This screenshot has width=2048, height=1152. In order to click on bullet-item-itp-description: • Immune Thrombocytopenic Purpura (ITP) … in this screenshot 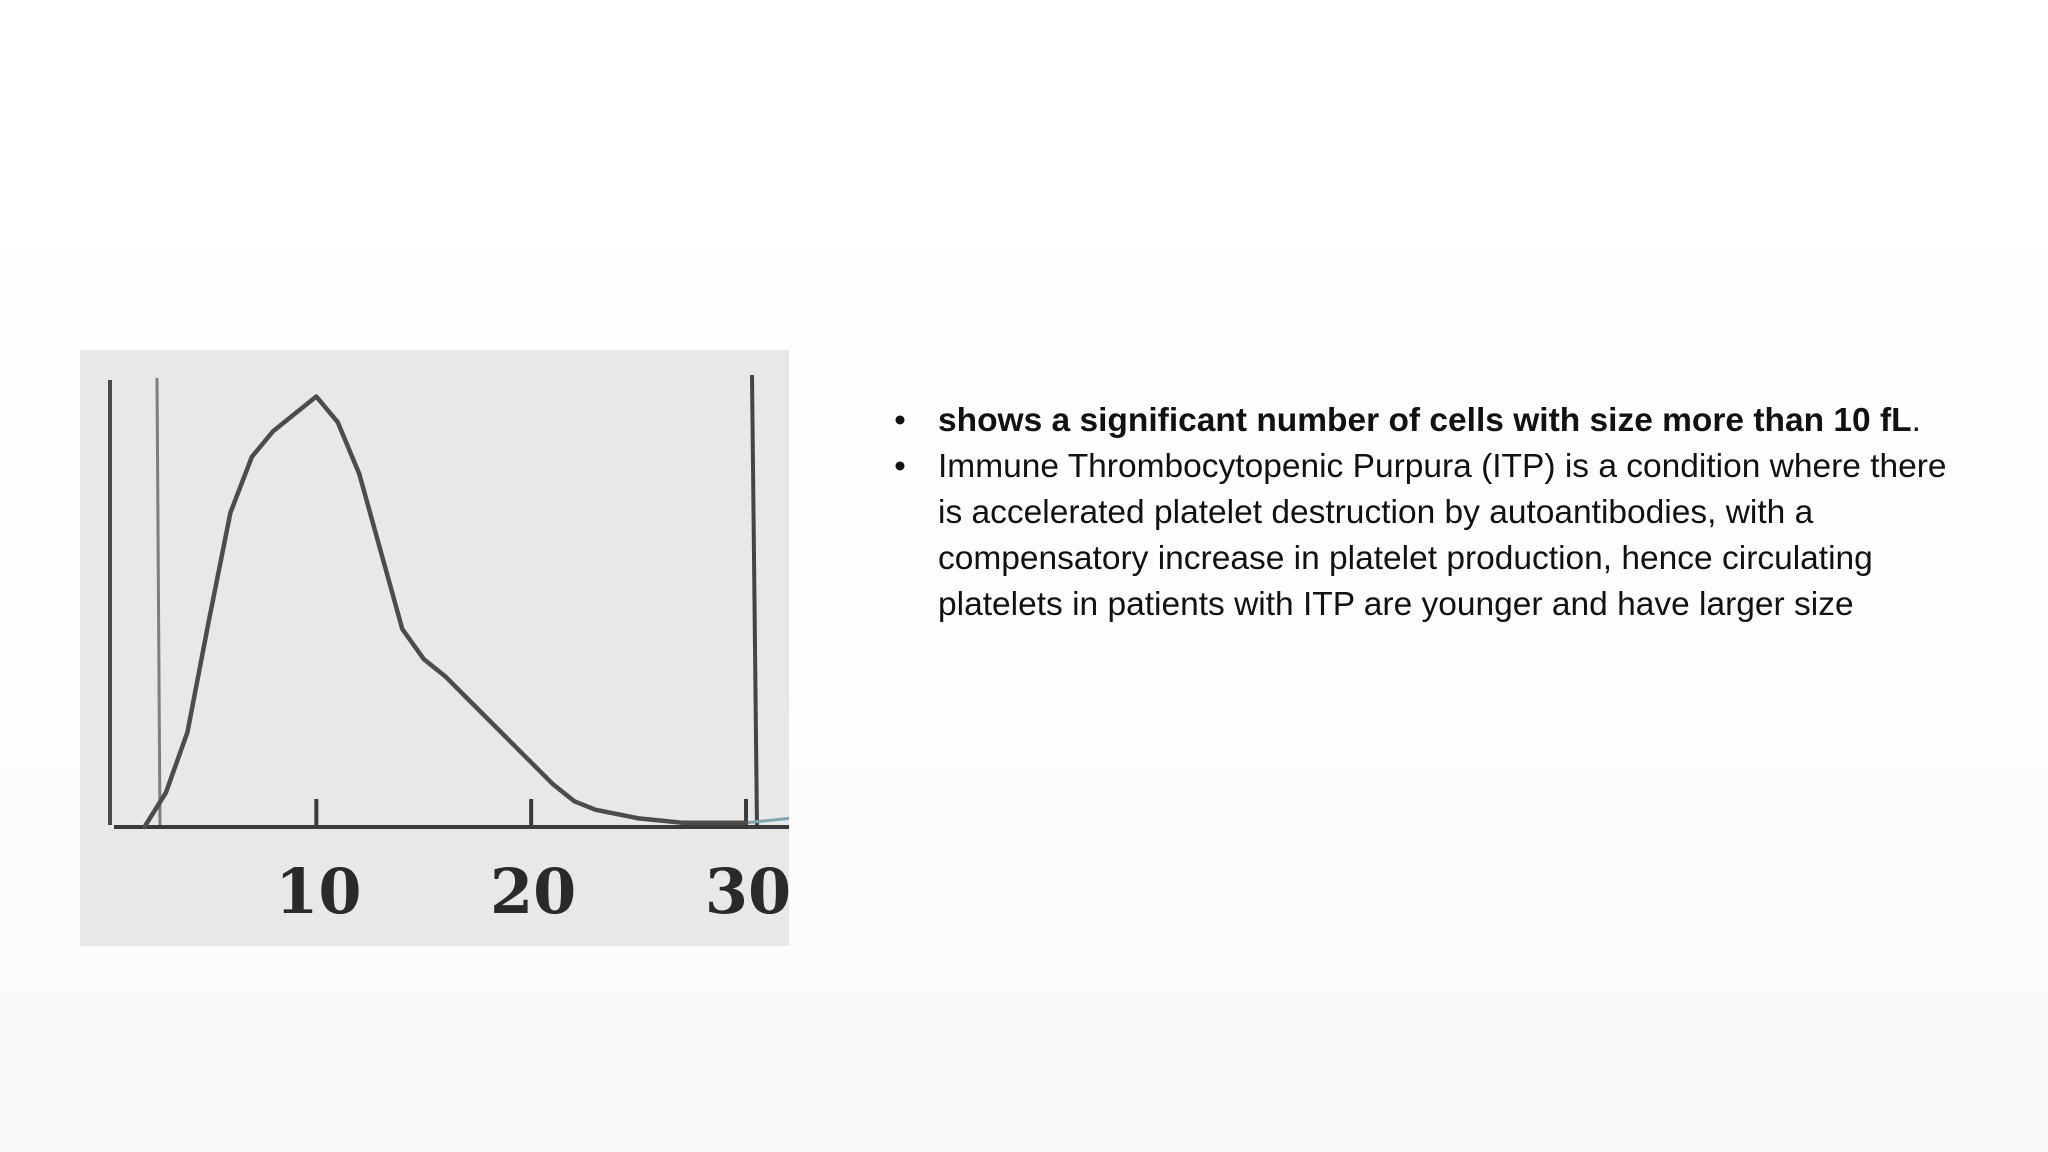, I will do `click(1430, 536)`.